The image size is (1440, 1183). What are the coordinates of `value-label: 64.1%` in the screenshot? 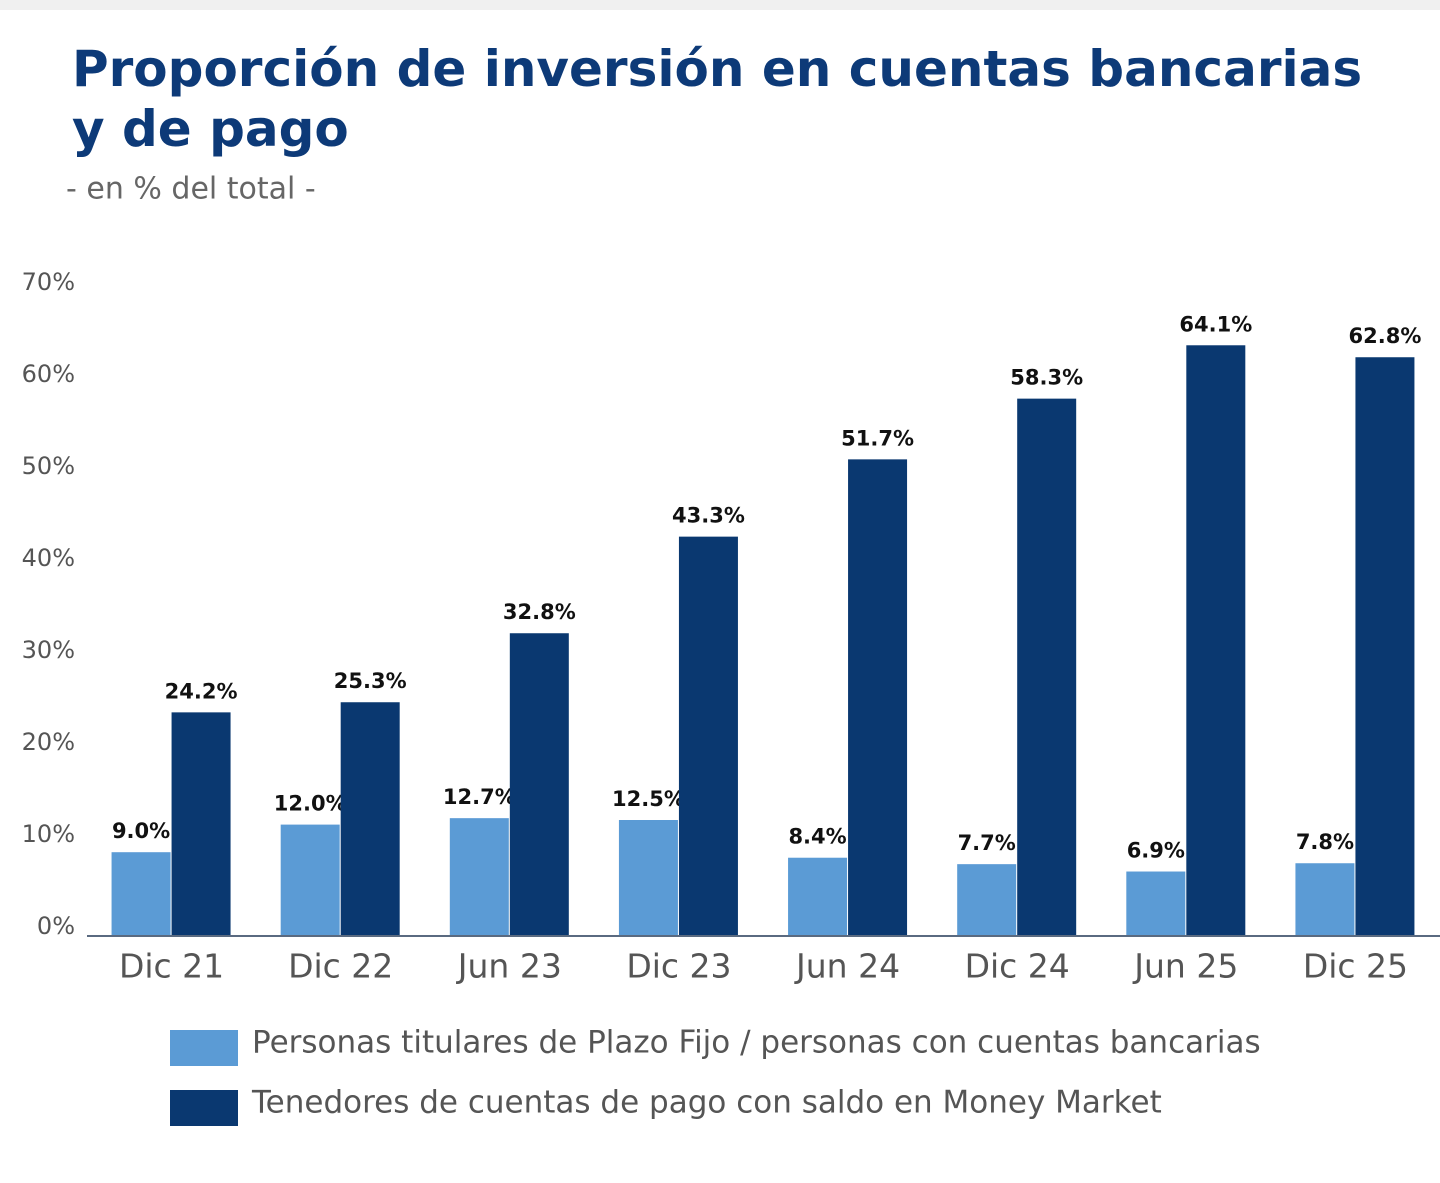 It's located at (1215, 324).